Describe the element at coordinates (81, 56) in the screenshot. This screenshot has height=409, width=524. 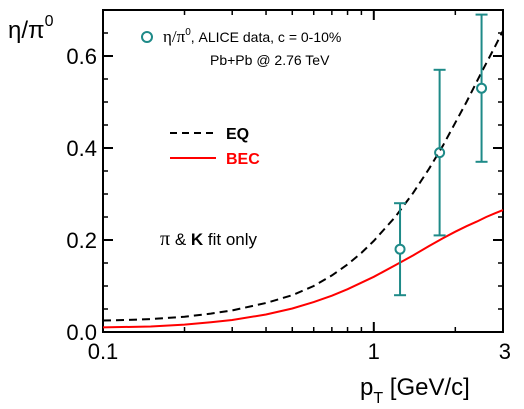
I see `y-tick-label: 0.6` at that location.